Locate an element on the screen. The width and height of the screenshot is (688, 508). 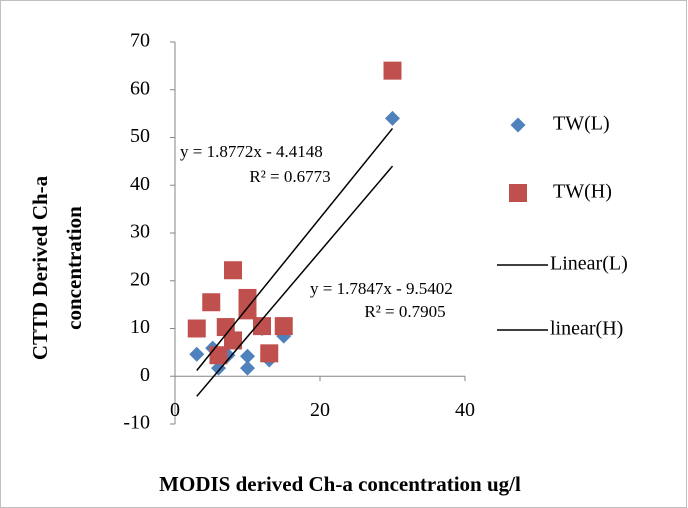
y-tick-label: 20 is located at coordinates (140, 279).